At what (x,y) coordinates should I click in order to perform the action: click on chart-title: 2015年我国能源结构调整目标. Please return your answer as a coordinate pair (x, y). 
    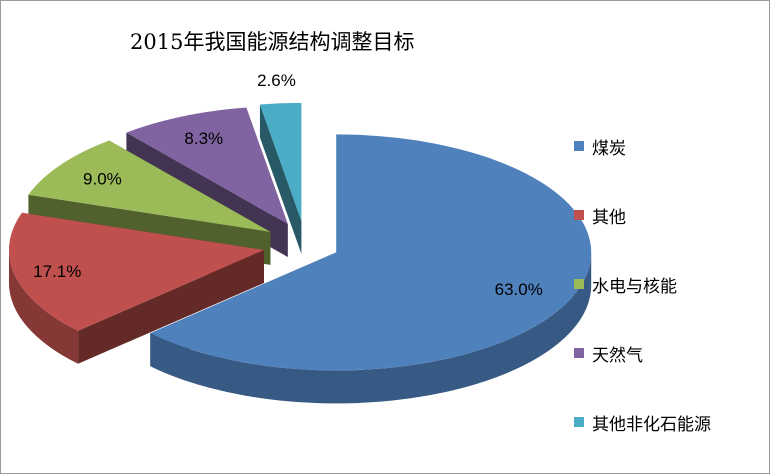
    Looking at the image, I should click on (272, 42).